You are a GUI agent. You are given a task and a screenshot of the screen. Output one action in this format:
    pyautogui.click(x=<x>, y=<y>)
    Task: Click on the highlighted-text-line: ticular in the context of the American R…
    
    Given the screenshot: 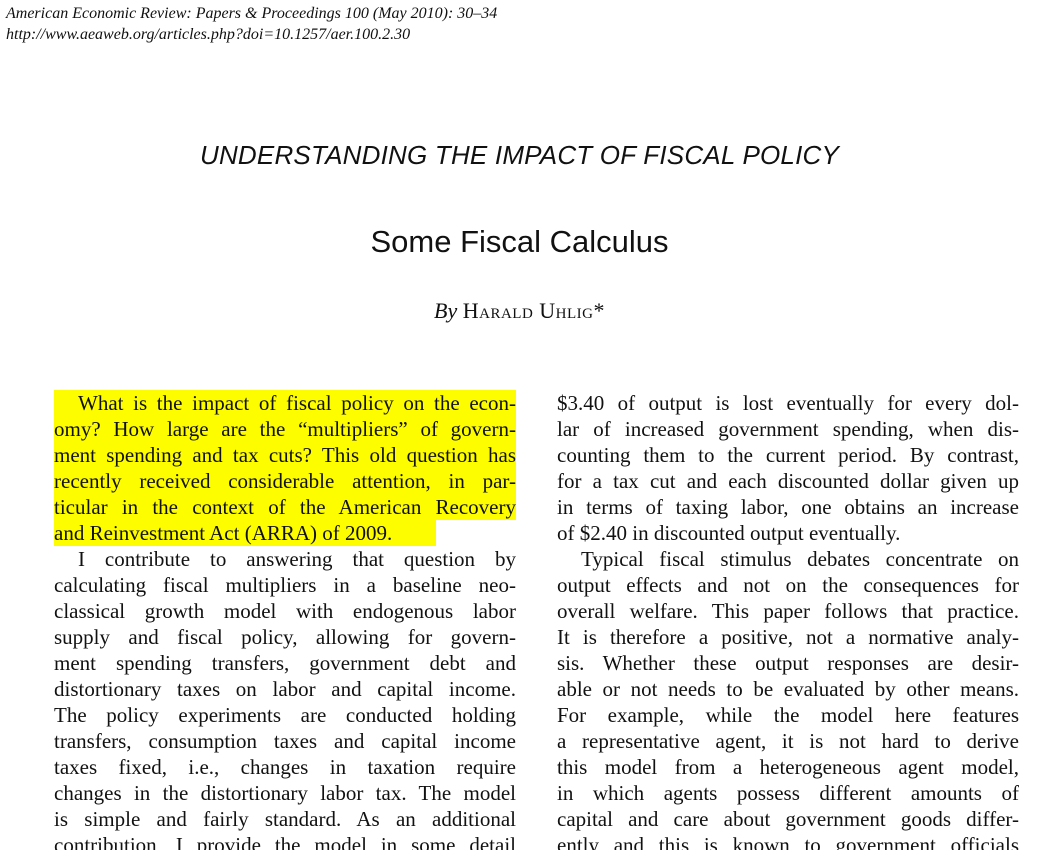 What is the action you would take?
    pyautogui.click(x=285, y=507)
    